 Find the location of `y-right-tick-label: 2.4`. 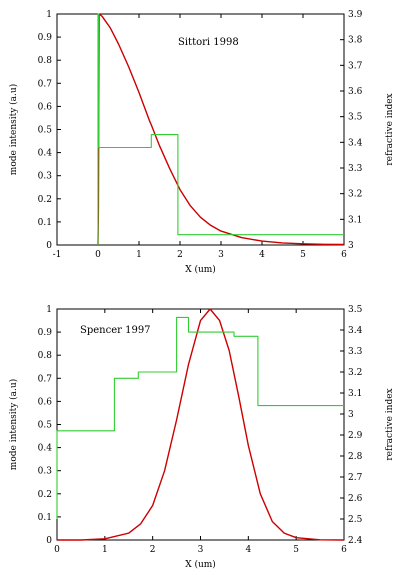

y-right-tick-label: 2.4 is located at coordinates (355, 541).